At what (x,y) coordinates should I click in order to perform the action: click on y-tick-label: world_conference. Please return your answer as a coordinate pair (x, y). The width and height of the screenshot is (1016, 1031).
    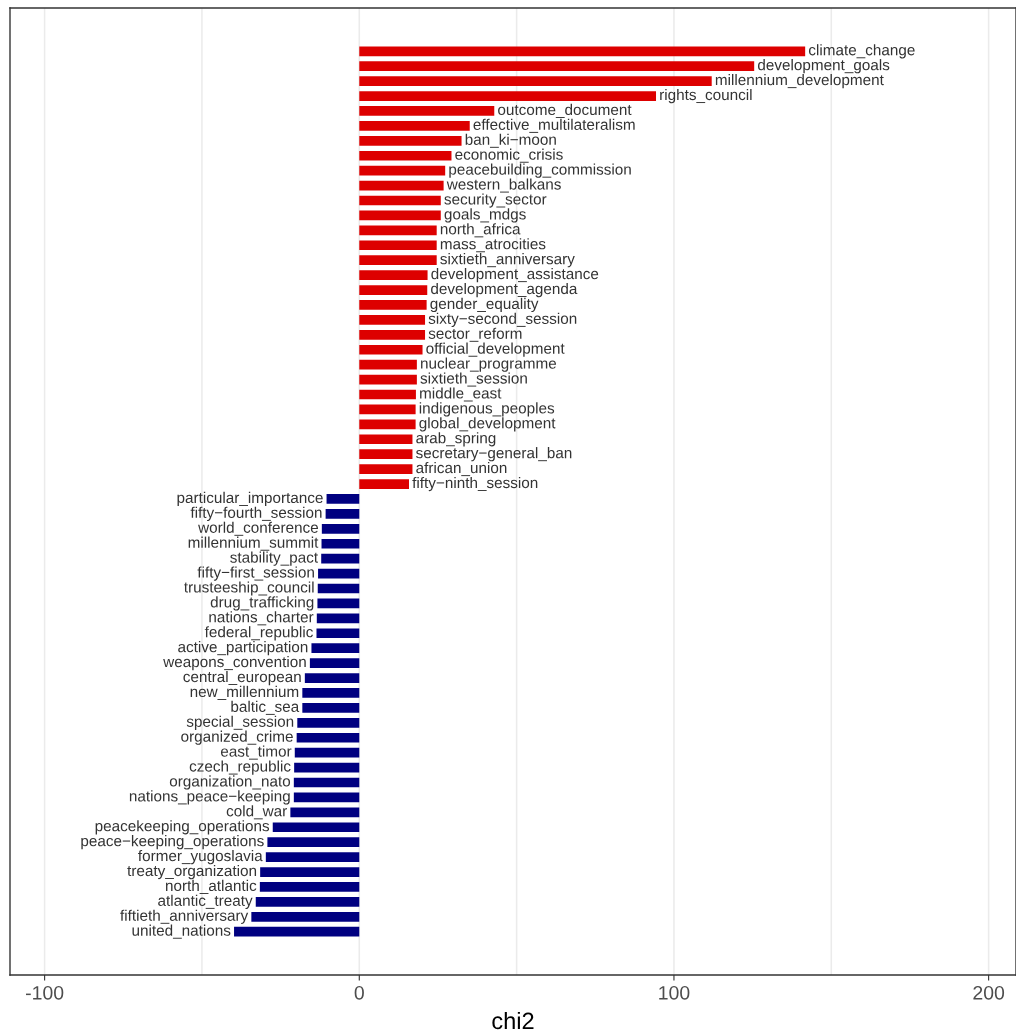
    Looking at the image, I should click on (258, 528).